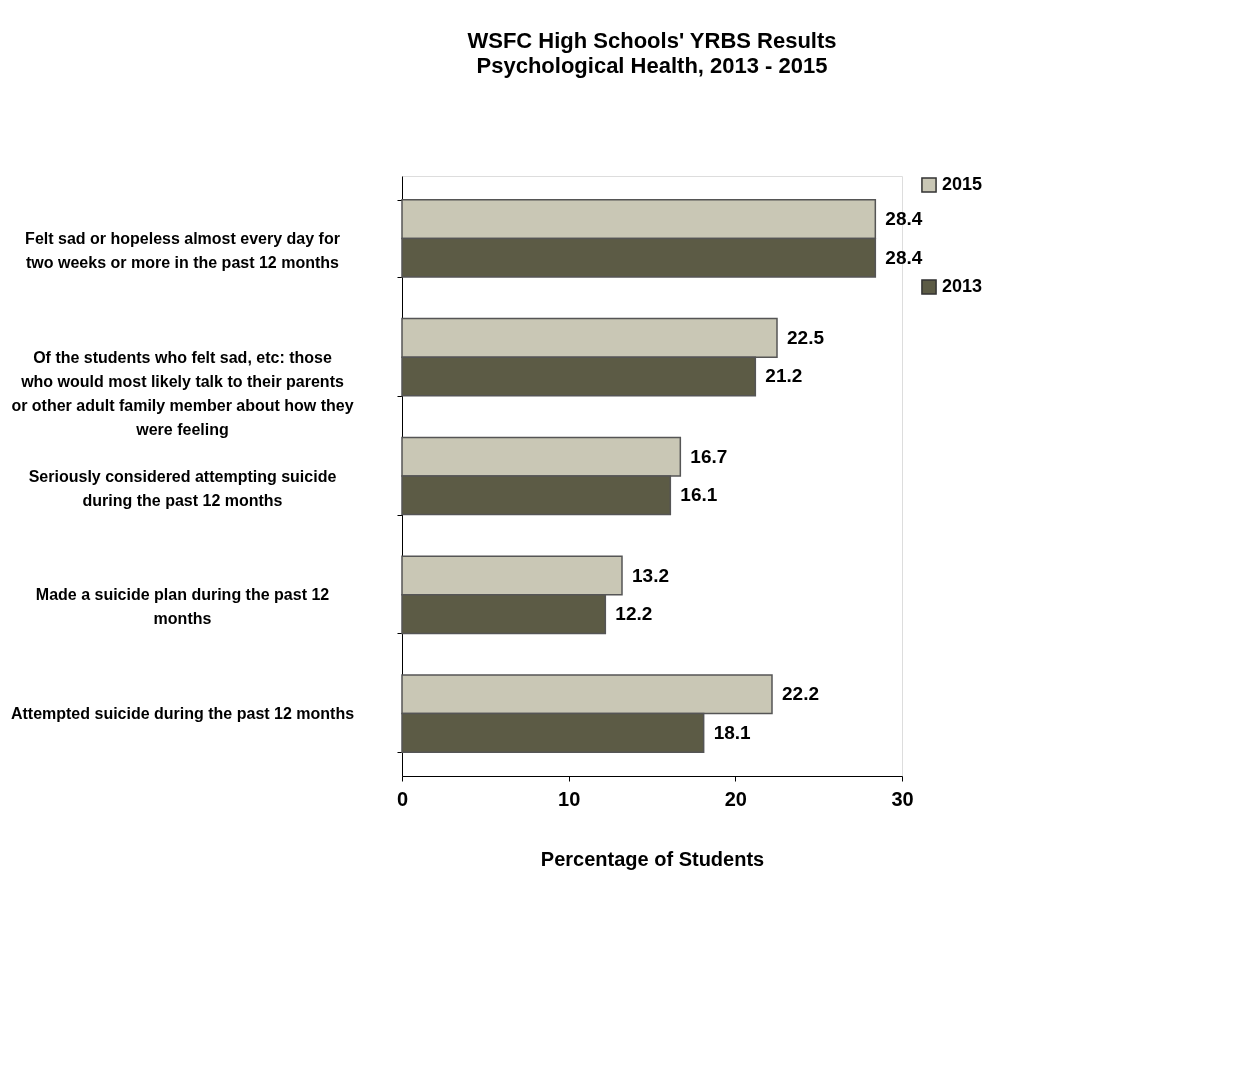 This screenshot has height=1070, width=1250. Describe the element at coordinates (182, 714) in the screenshot. I see `y-tick-label: Attempted suicide during the past 12 months` at that location.